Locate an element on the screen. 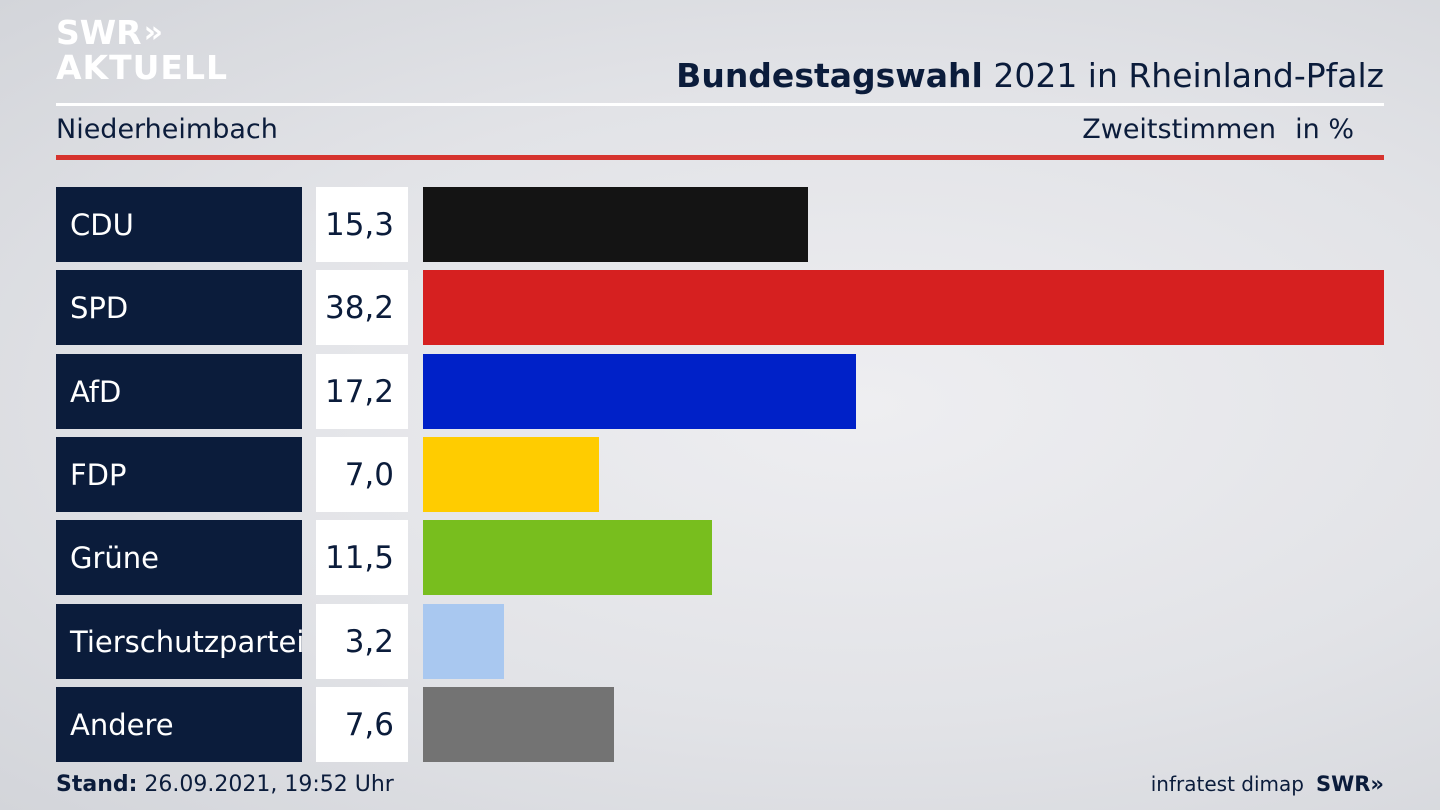 Image resolution: width=1440 pixels, height=810 pixels. value-label: 7,0 is located at coordinates (362, 474).